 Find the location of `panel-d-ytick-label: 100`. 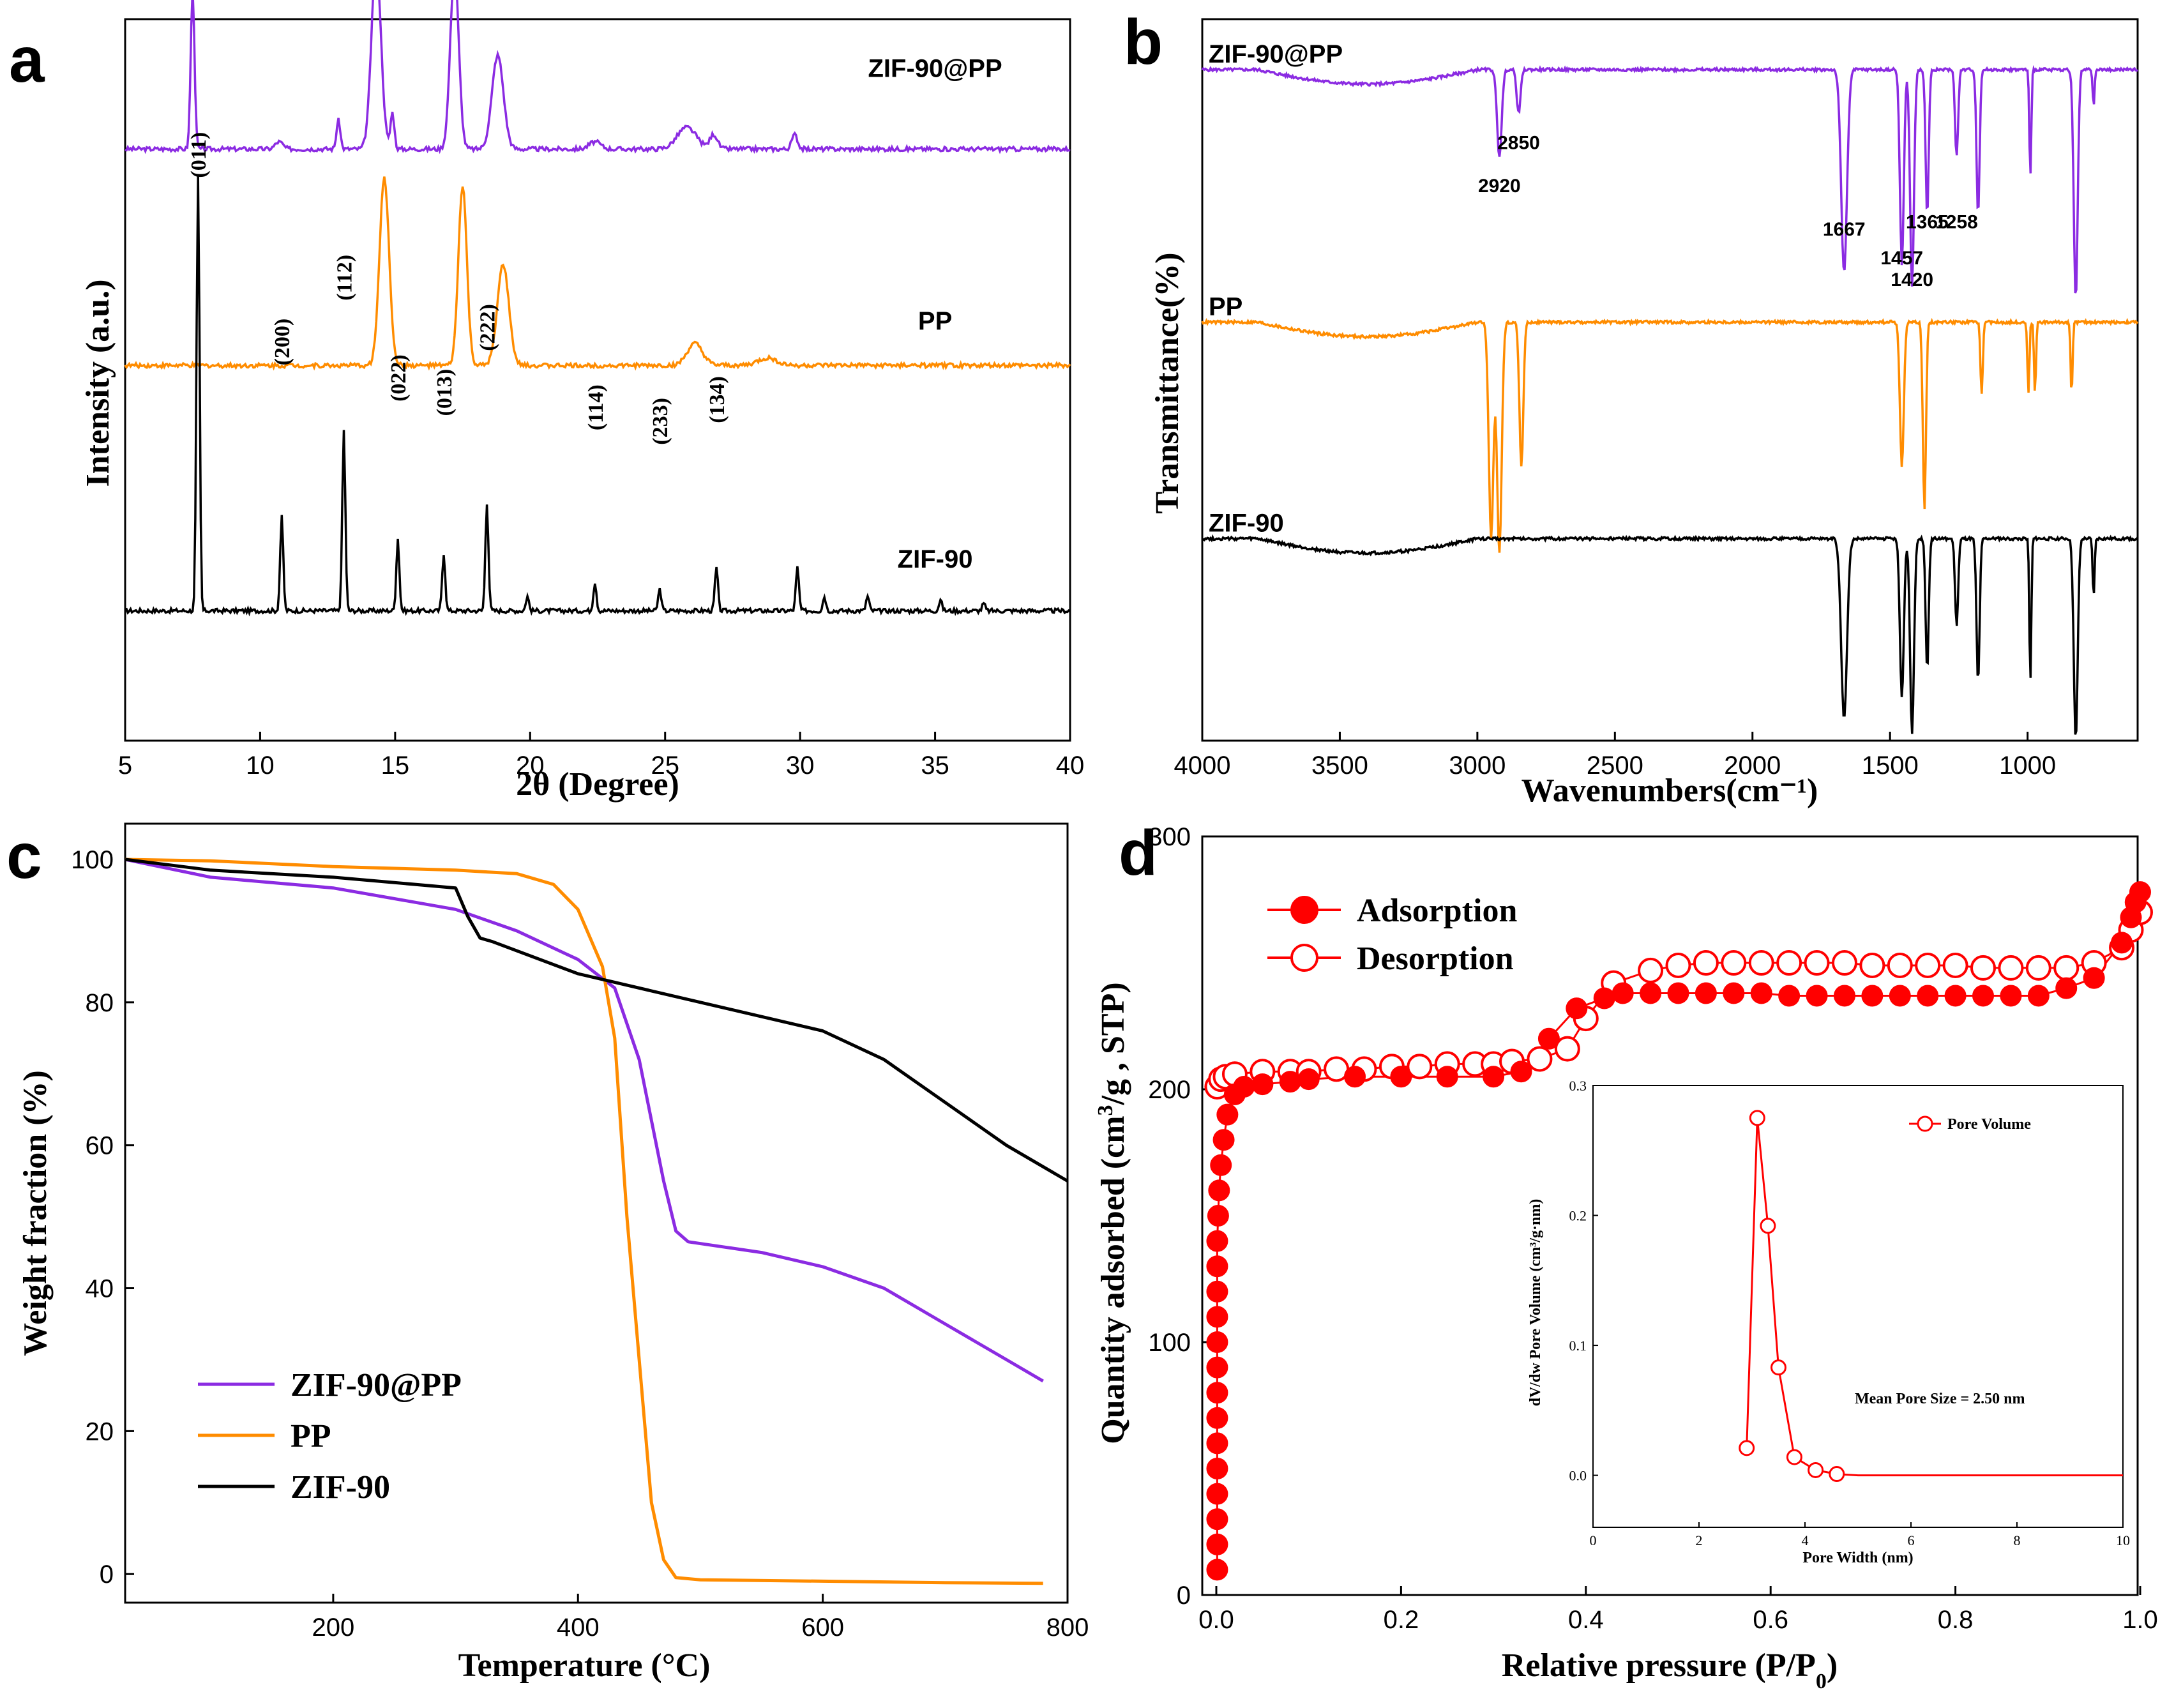

panel-d-ytick-label: 100 is located at coordinates (1169, 1343).